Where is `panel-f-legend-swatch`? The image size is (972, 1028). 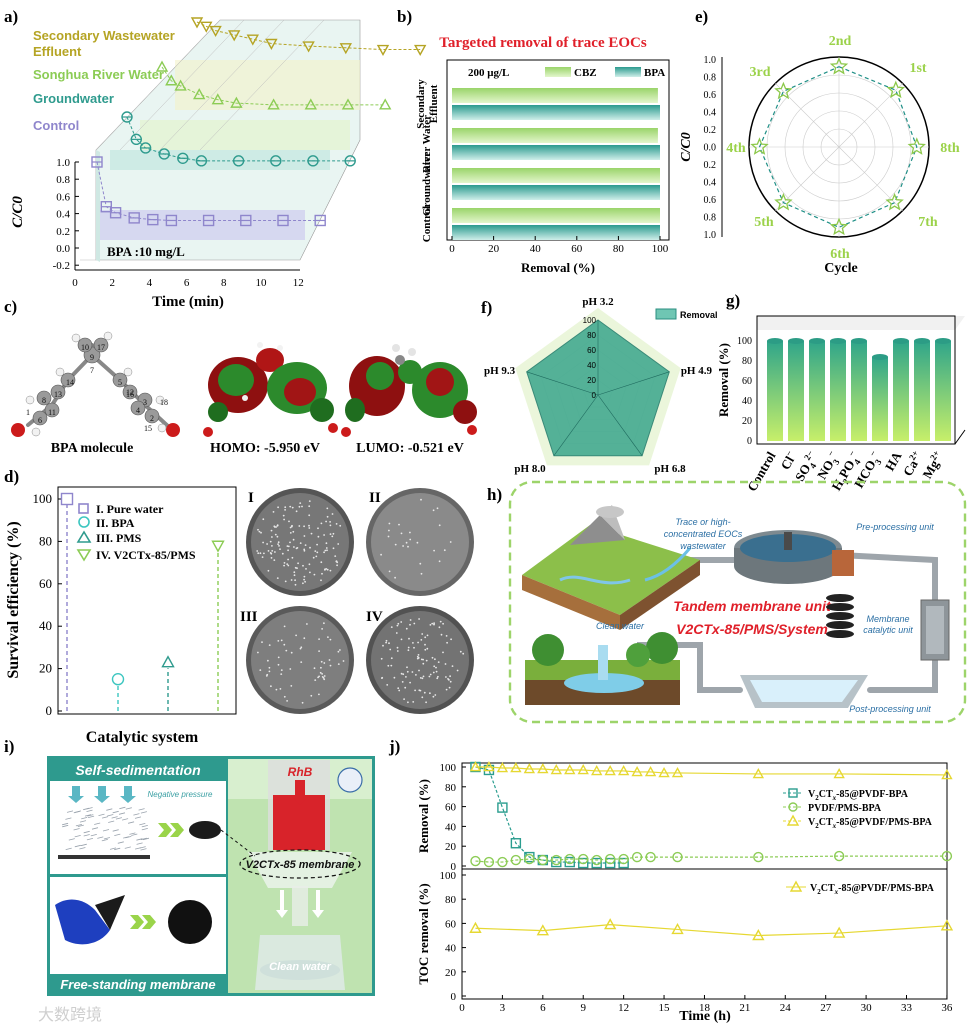
panel-f-legend-swatch is located at coordinates (666, 314).